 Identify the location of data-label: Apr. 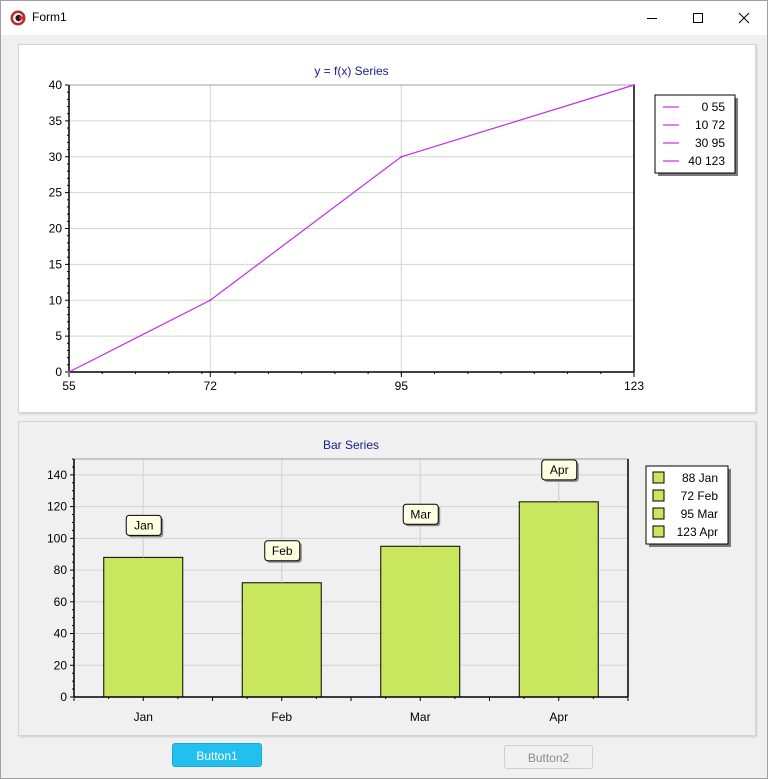
(559, 470).